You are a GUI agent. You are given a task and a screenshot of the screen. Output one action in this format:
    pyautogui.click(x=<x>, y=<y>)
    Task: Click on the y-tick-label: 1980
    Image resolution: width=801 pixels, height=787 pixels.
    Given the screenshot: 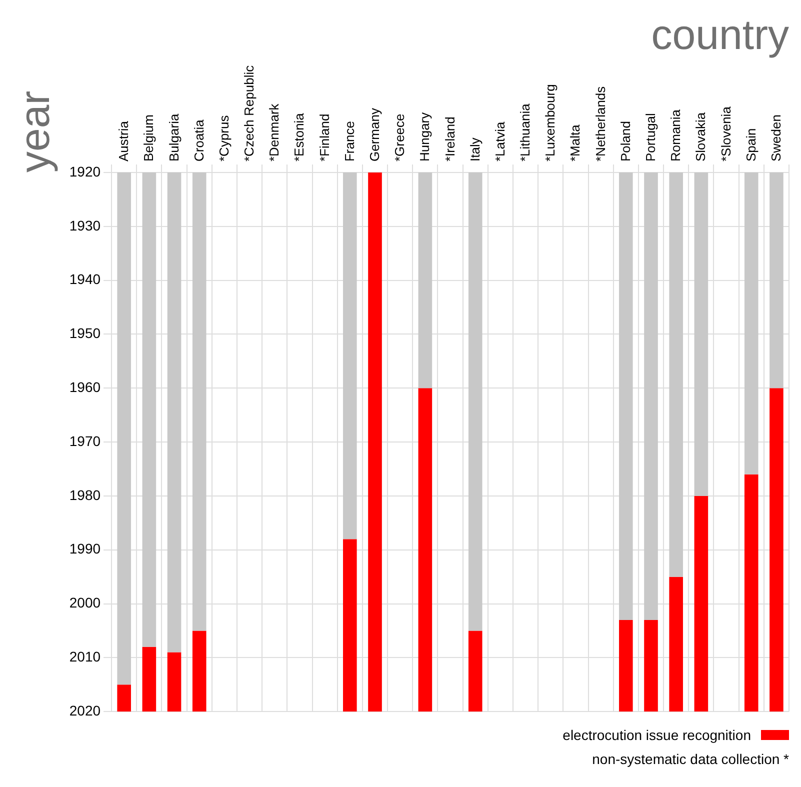 What is the action you would take?
    pyautogui.click(x=85, y=494)
    